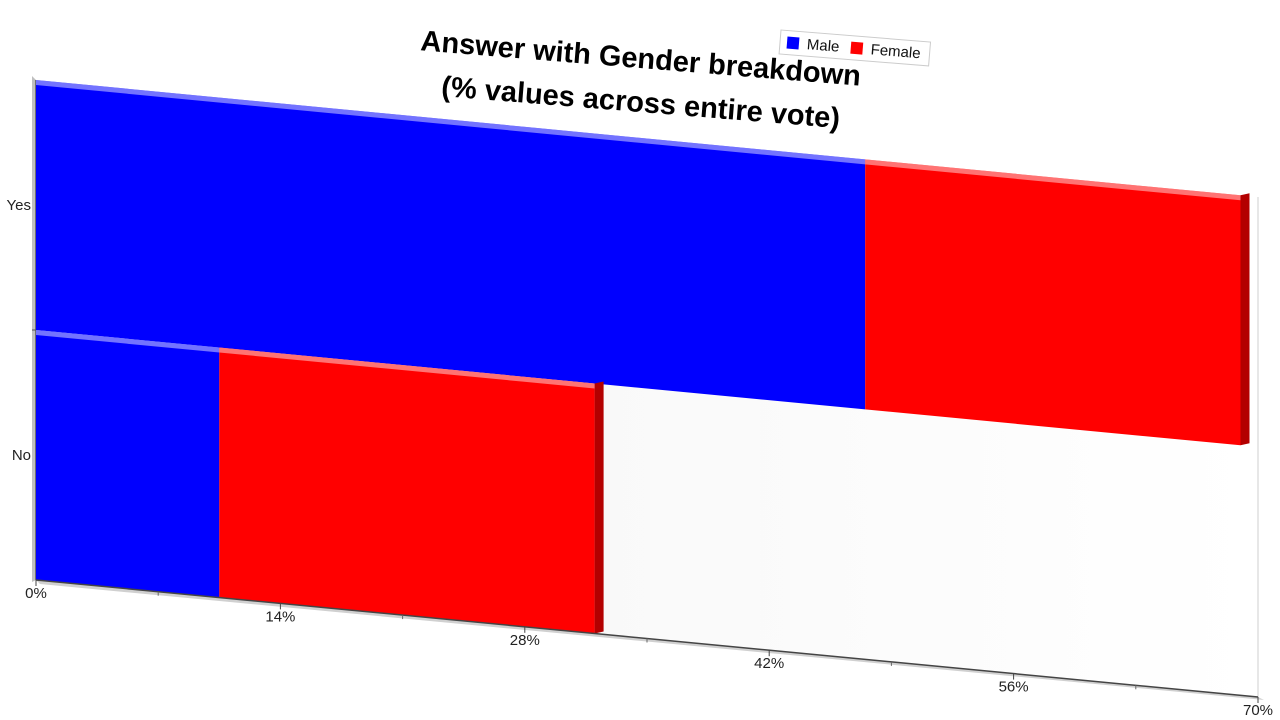 The height and width of the screenshot is (720, 1280). What do you see at coordinates (21, 455) in the screenshot?
I see `y-tick-label-no: No` at bounding box center [21, 455].